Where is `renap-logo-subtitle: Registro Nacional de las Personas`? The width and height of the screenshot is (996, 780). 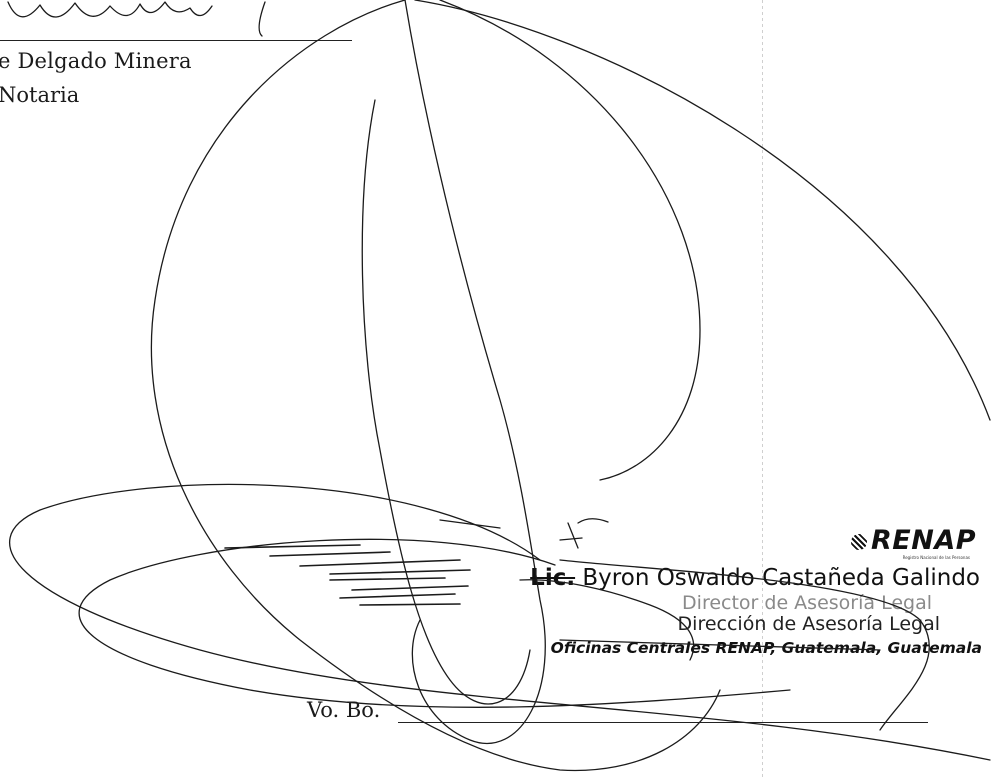
renap-logo-subtitle: Registro Nacional de las Personas is located at coordinates (936, 557).